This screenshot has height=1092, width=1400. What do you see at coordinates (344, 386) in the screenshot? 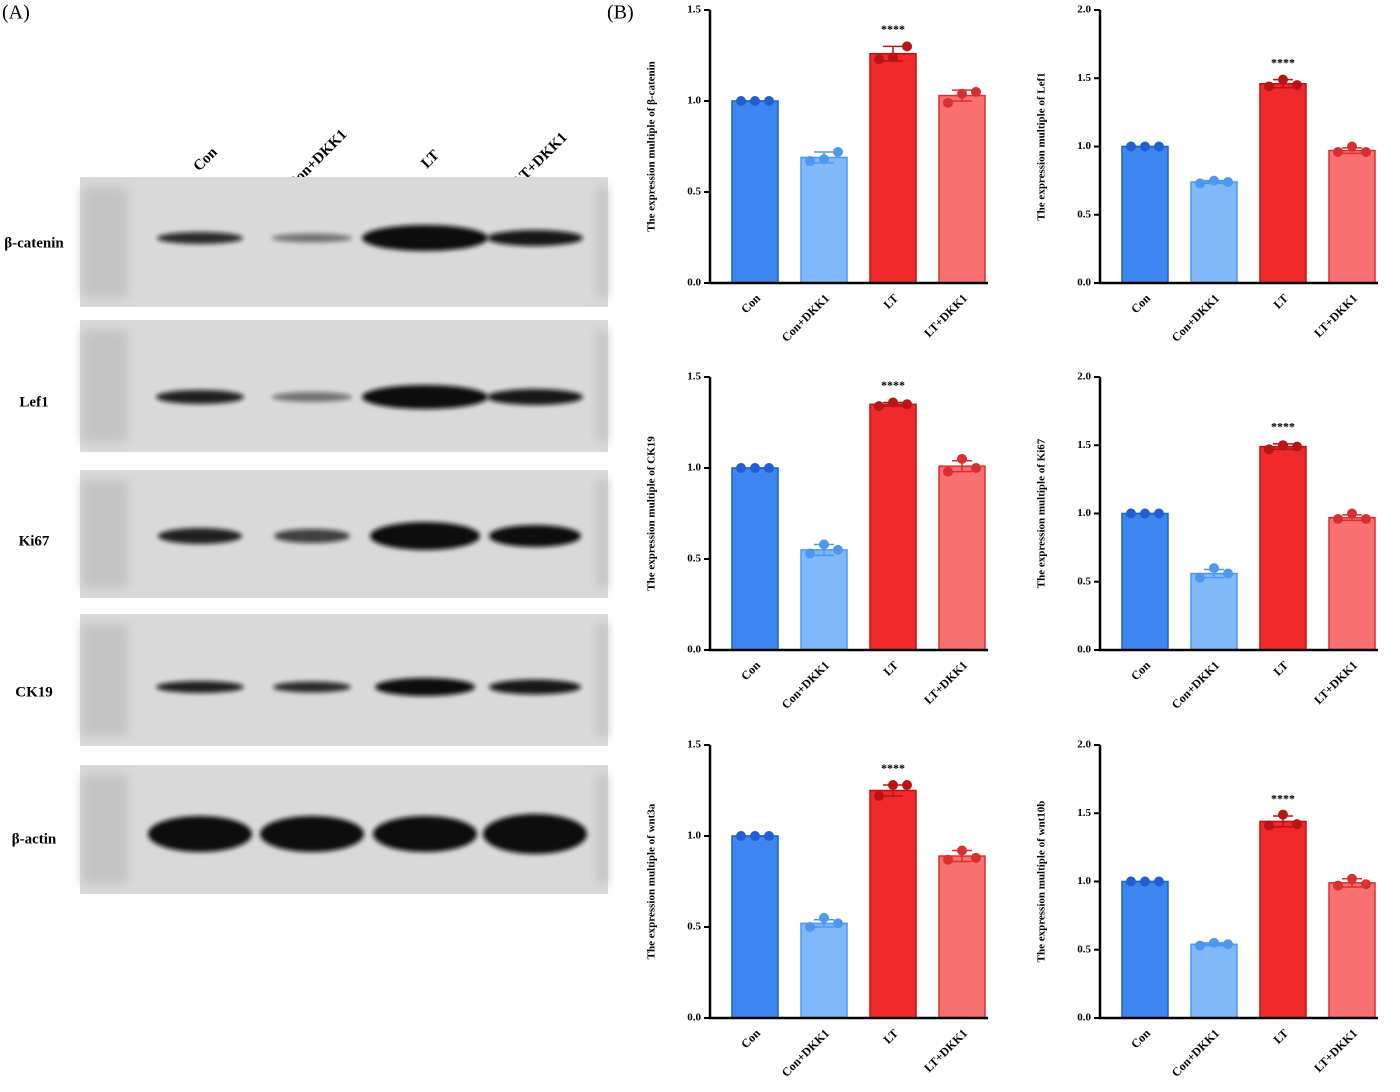
I see `blot-membrane` at bounding box center [344, 386].